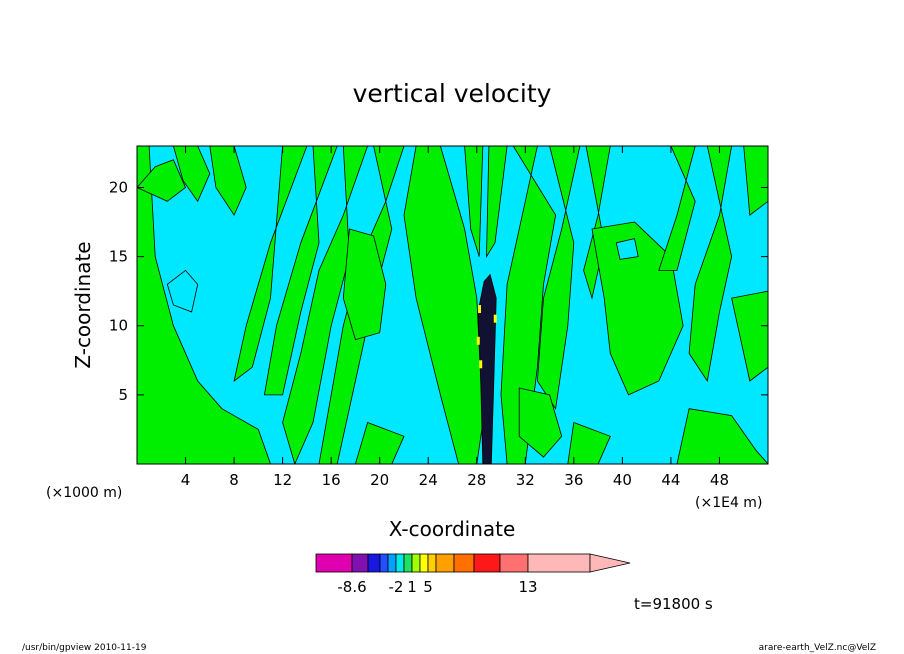 Image resolution: width=904 pixels, height=654 pixels. I want to click on time-label: t=91800 s, so click(673, 604).